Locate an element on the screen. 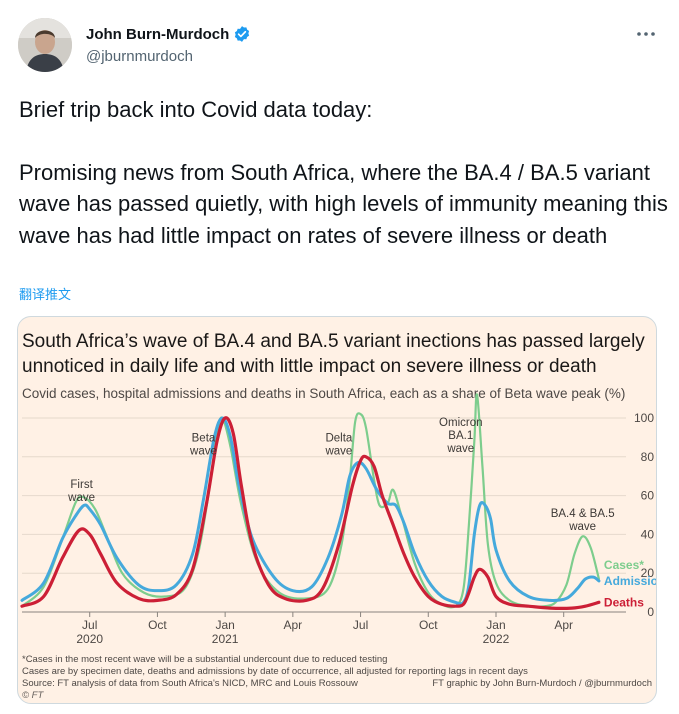 Image resolution: width=679 pixels, height=714 pixels. series-label: Admissions is located at coordinates (630, 581).